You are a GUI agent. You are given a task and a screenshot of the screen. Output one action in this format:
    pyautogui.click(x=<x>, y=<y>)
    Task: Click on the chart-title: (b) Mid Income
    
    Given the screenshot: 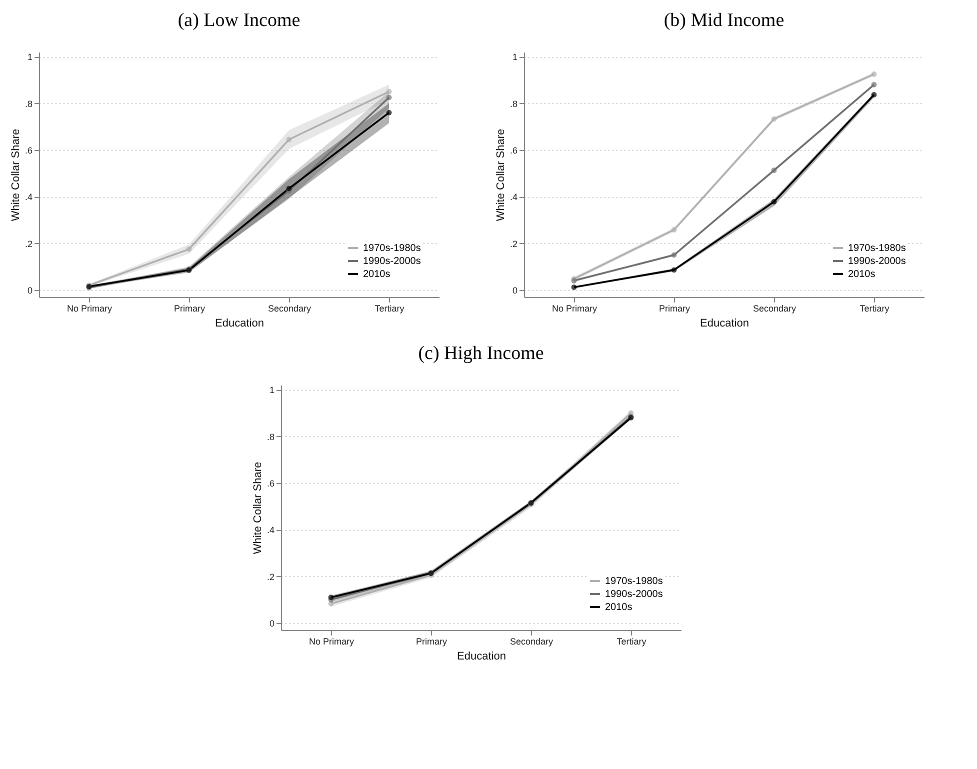 What is the action you would take?
    pyautogui.click(x=723, y=20)
    